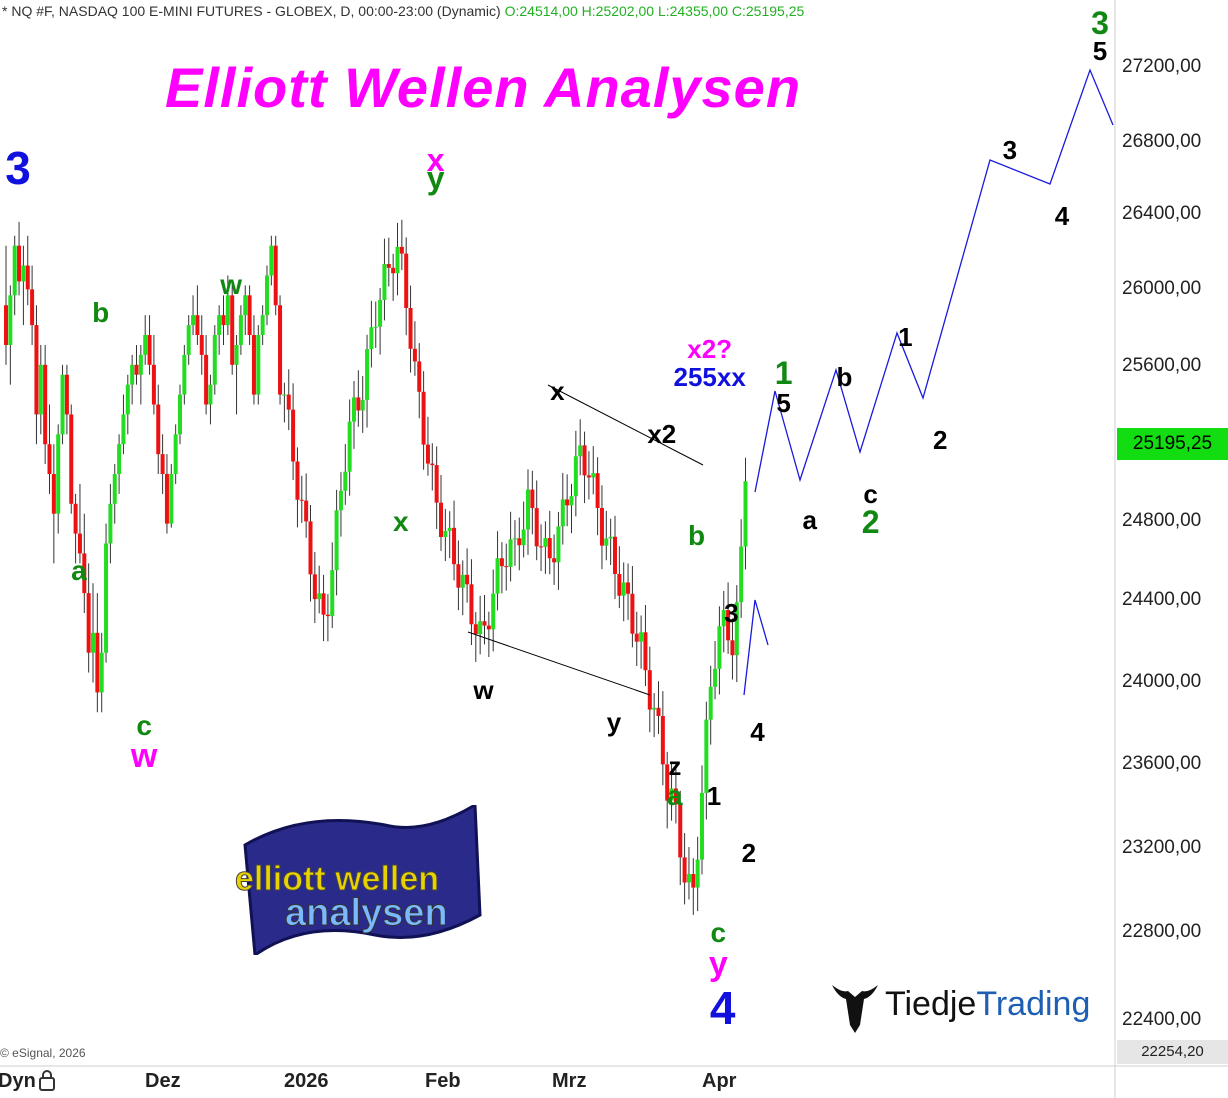 The height and width of the screenshot is (1098, 1228). What do you see at coordinates (366, 913) in the screenshot?
I see `logo-line2: analysen` at bounding box center [366, 913].